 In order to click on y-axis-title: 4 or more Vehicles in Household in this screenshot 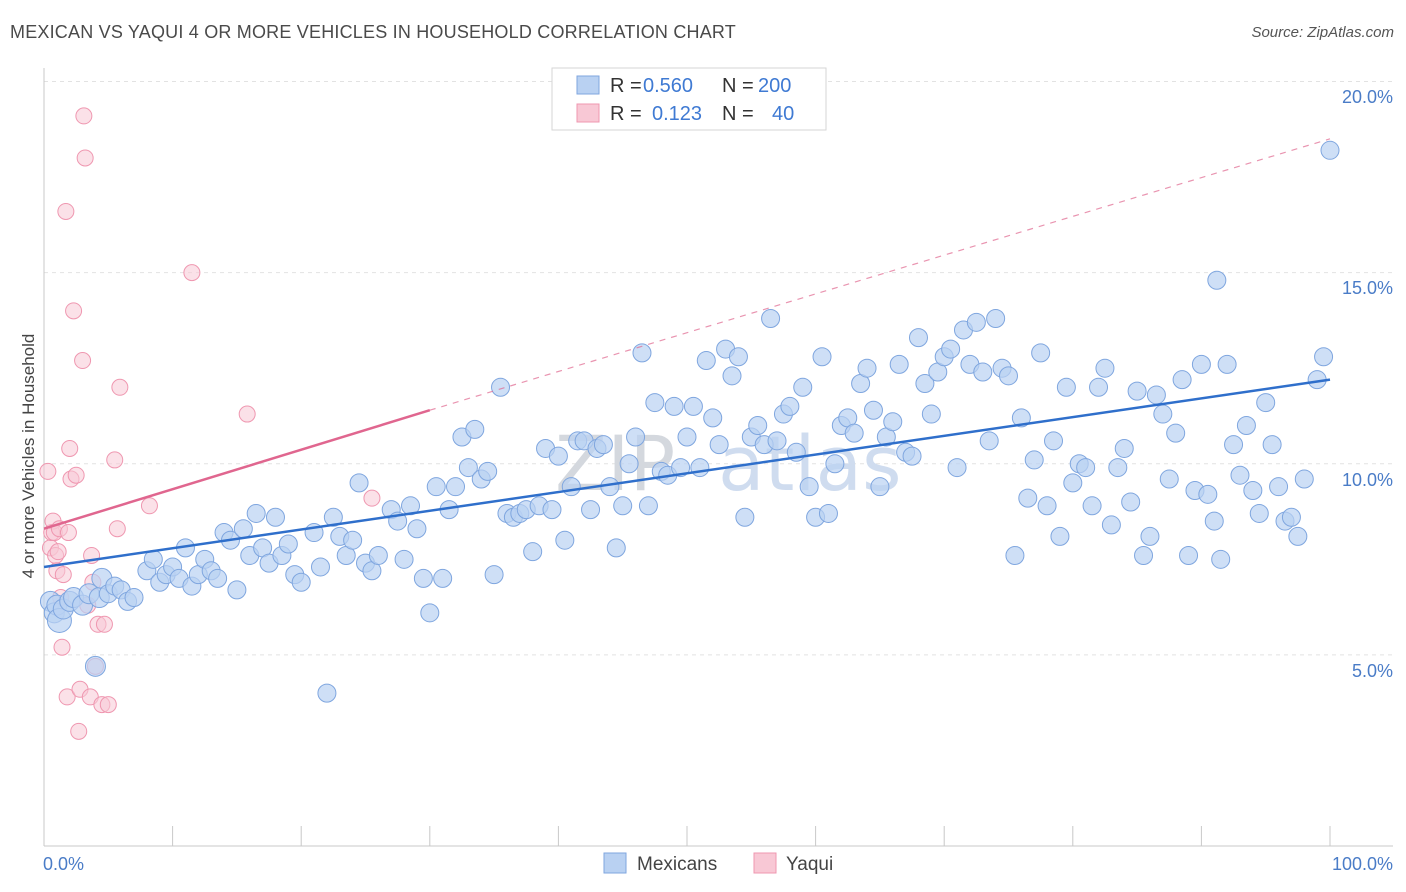, I will do `click(28, 456)`.